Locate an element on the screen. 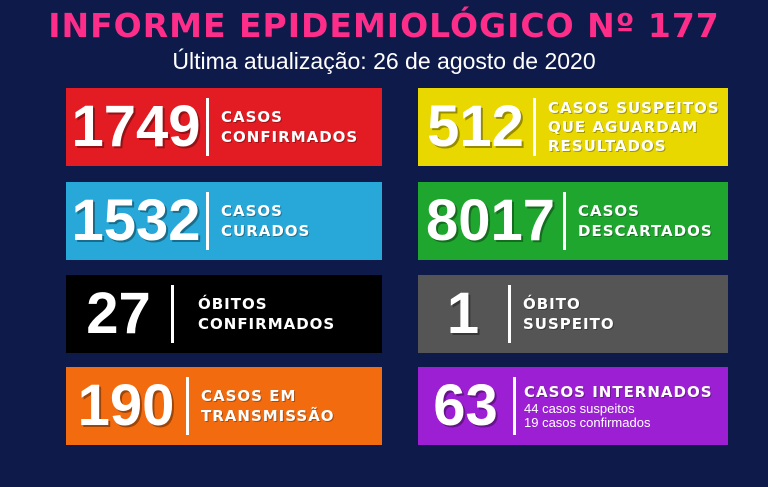  card-cases-in-transmission: 190 CASOS EM TRANSMISSÃO is located at coordinates (224, 406).